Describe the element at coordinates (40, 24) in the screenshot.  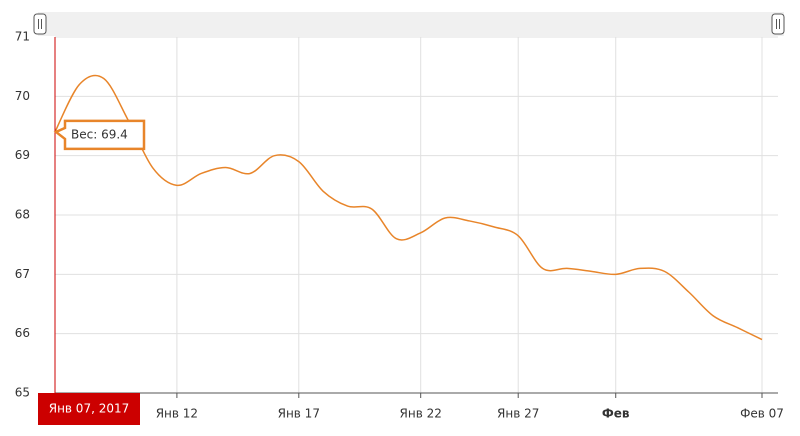
I see `scrollbar-handle-left` at that location.